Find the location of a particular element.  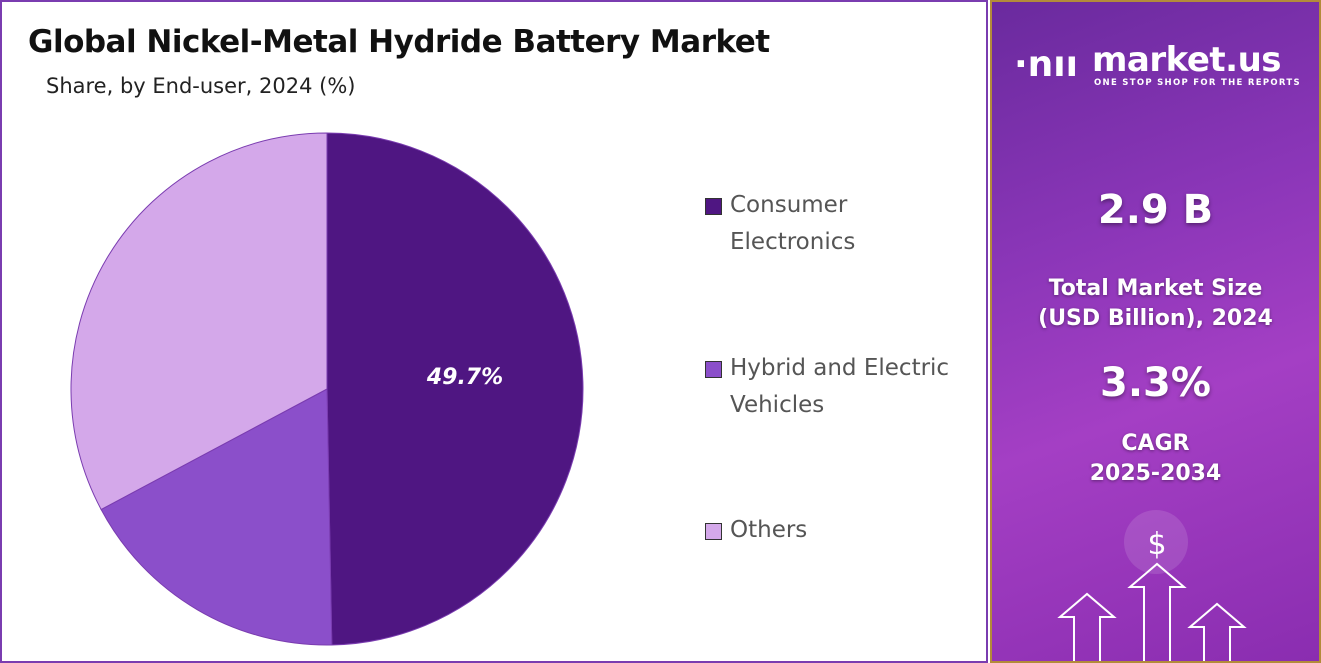

cagr-value: 3.3% is located at coordinates (1155, 383).